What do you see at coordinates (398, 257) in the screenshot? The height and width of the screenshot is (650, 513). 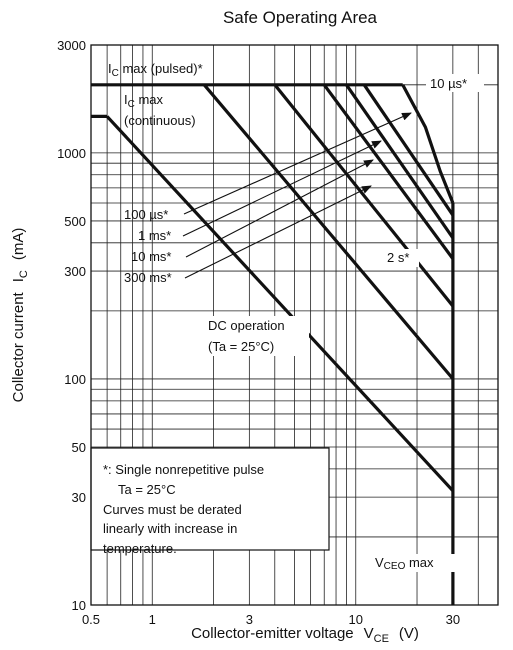 I see `label-2s: 2 s*` at bounding box center [398, 257].